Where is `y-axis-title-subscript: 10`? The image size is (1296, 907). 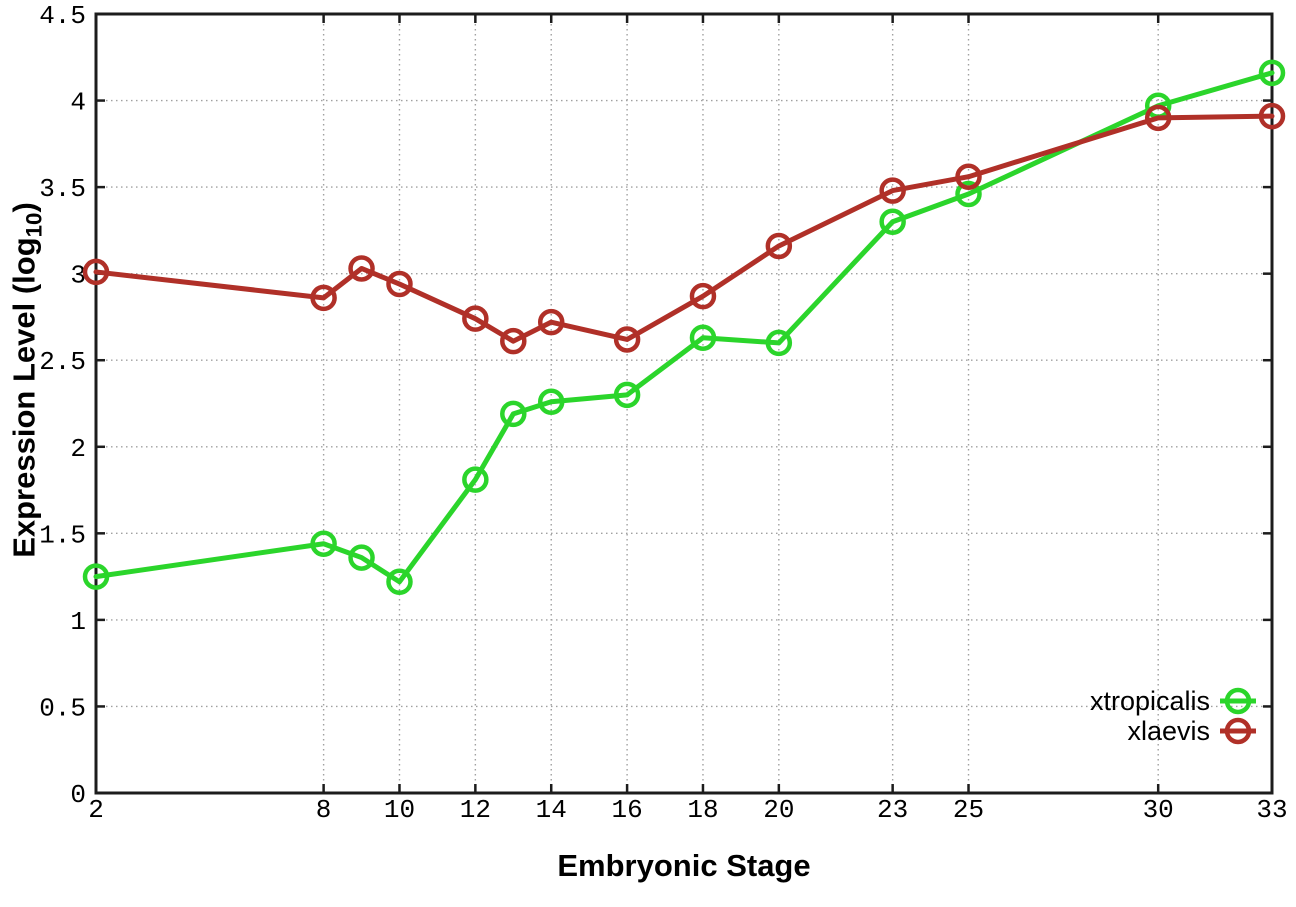 y-axis-title-subscript: 10 is located at coordinates (34, 225).